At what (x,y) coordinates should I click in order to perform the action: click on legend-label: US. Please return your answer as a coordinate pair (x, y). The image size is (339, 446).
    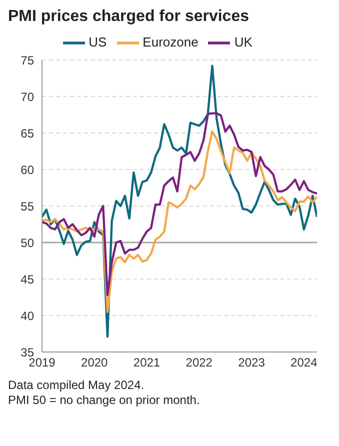
    Looking at the image, I should click on (97, 42).